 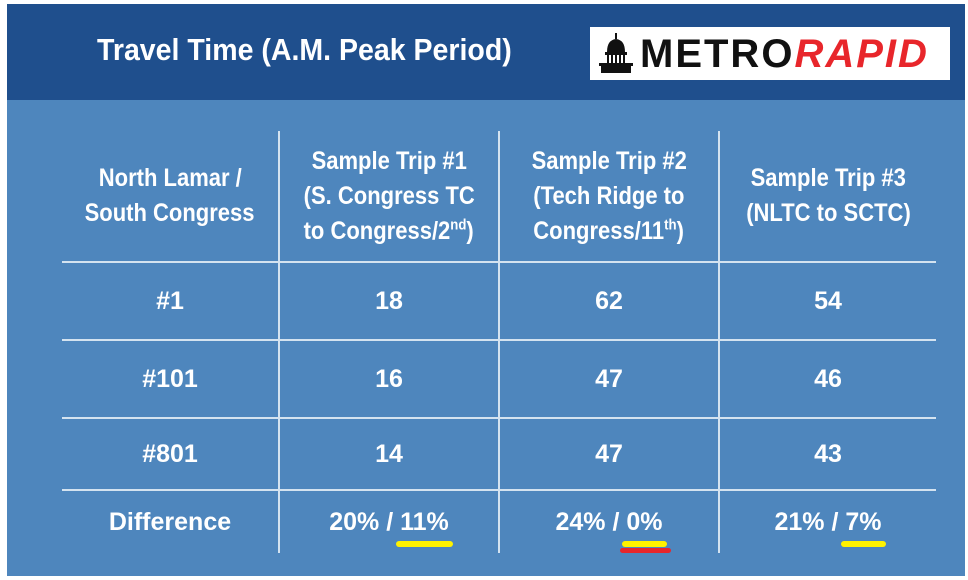 What do you see at coordinates (170, 213) in the screenshot?
I see `corner-line-2: South Congress` at bounding box center [170, 213].